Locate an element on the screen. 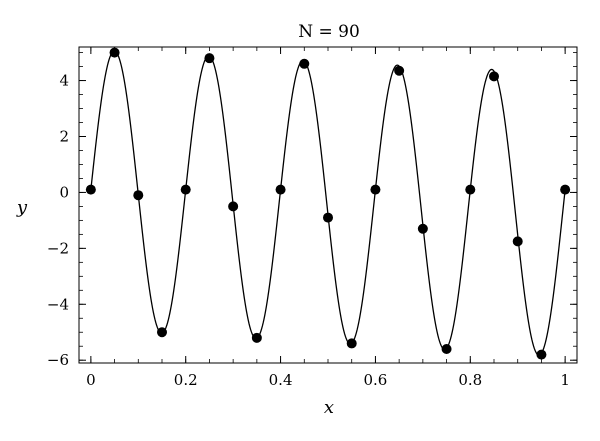  y-tick-label: 0 is located at coordinates (64, 192).